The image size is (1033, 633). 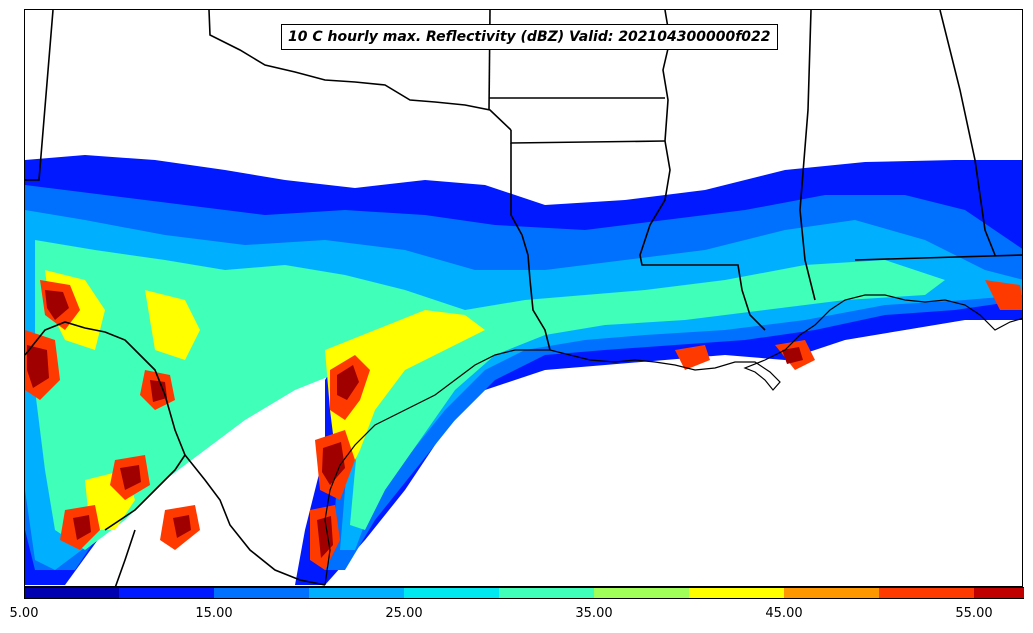 What do you see at coordinates (974, 613) in the screenshot?
I see `colorbar-tick-label: 55.00` at bounding box center [974, 613].